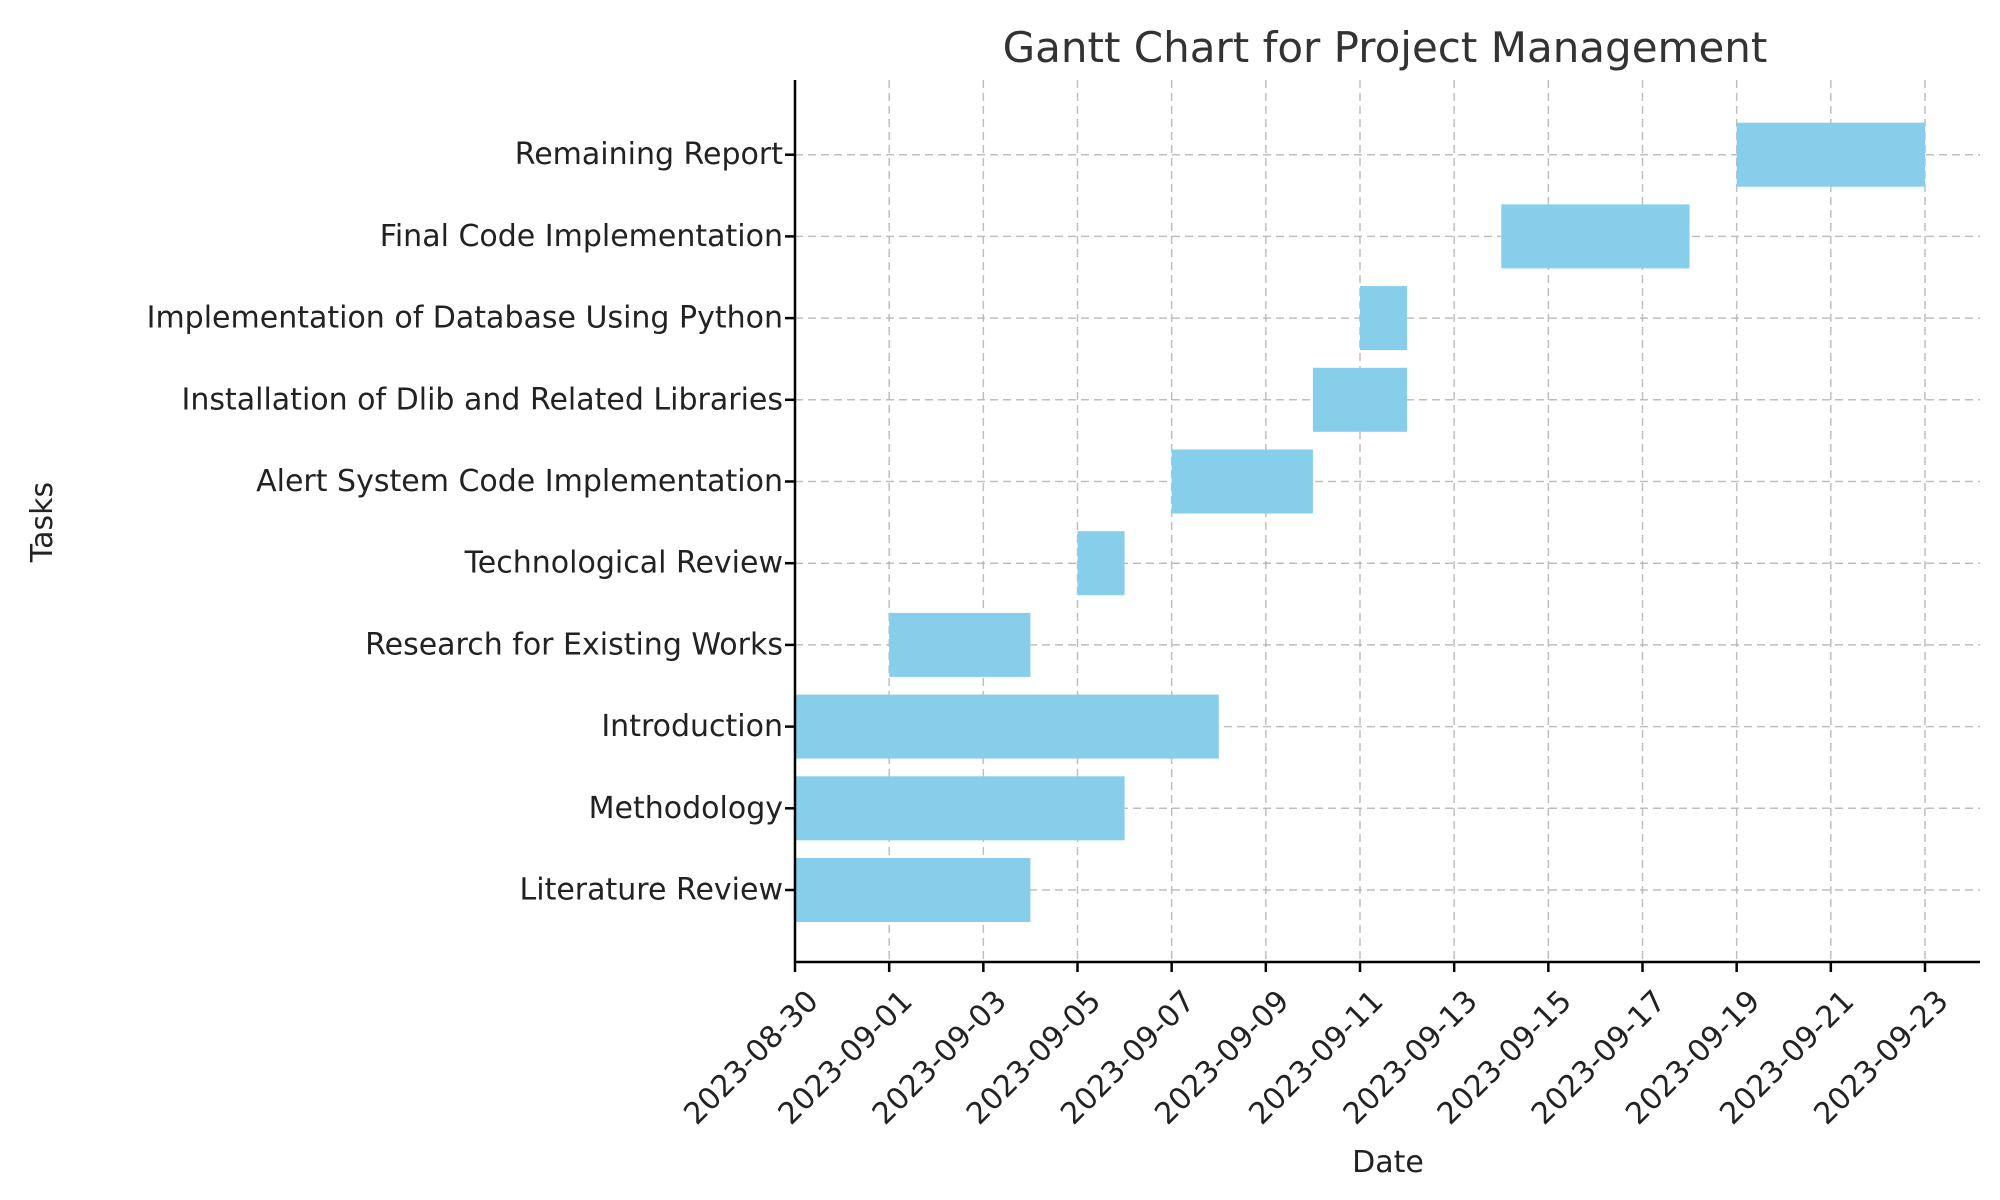 Image resolution: width=2000 pixels, height=1200 pixels. Describe the element at coordinates (574, 644) in the screenshot. I see `y-tick-label: Research for Existing Works` at that location.